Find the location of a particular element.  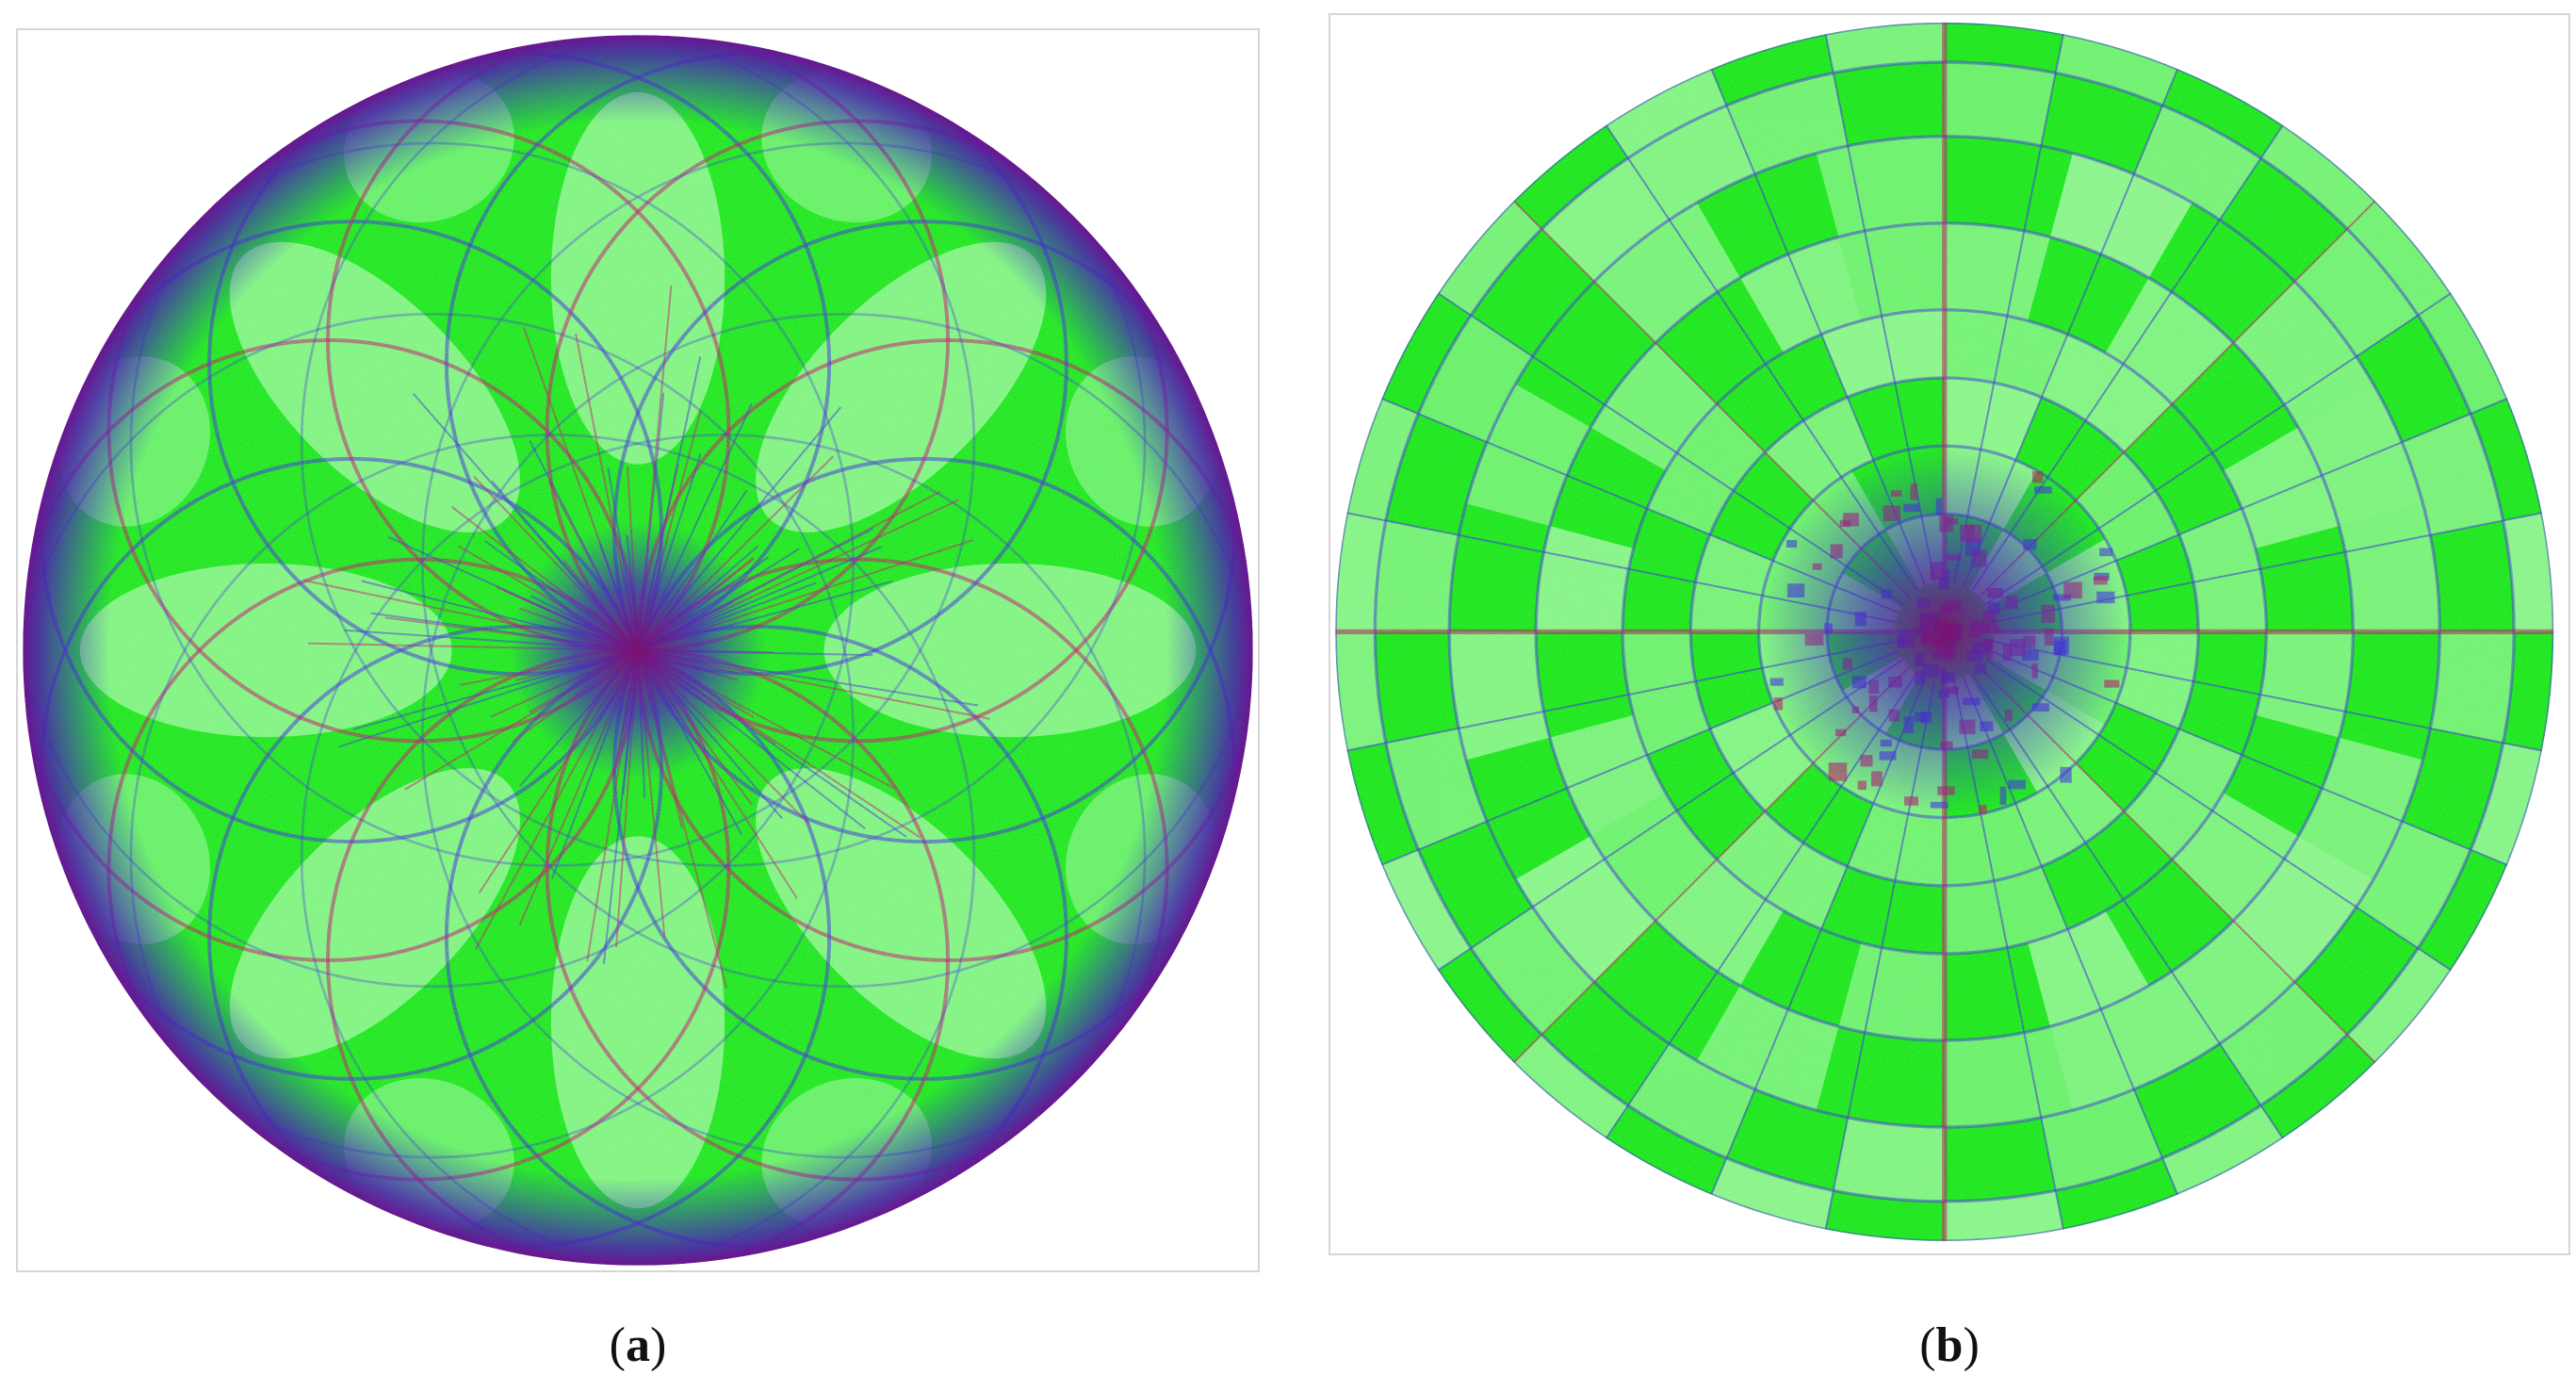

caption-b-letter: b is located at coordinates (1949, 1345).